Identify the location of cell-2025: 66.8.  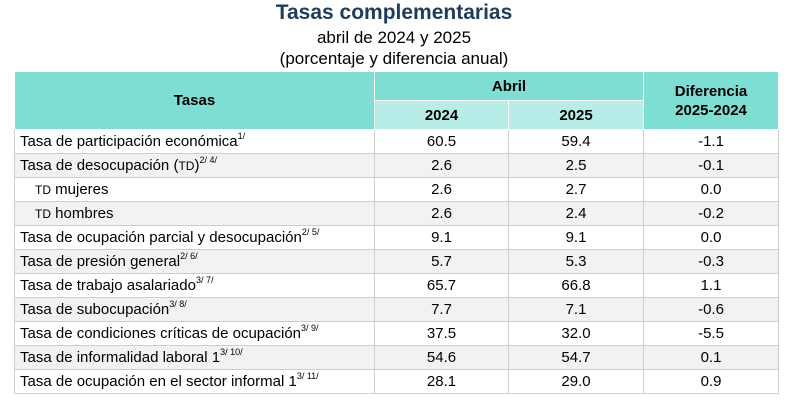
(576, 285).